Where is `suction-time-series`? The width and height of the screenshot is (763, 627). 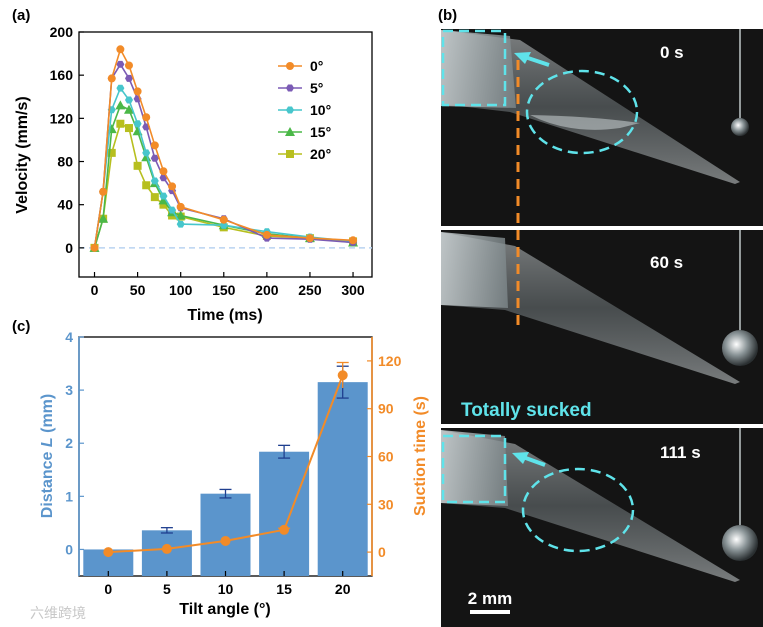
suction-time-series is located at coordinates (226, 459).